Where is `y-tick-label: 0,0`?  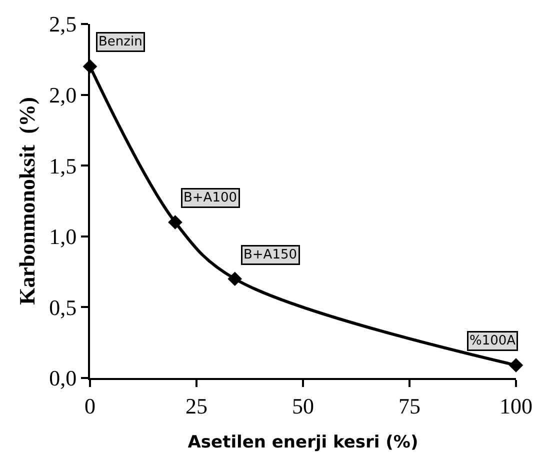
y-tick-label: 0,0 is located at coordinates (63, 378).